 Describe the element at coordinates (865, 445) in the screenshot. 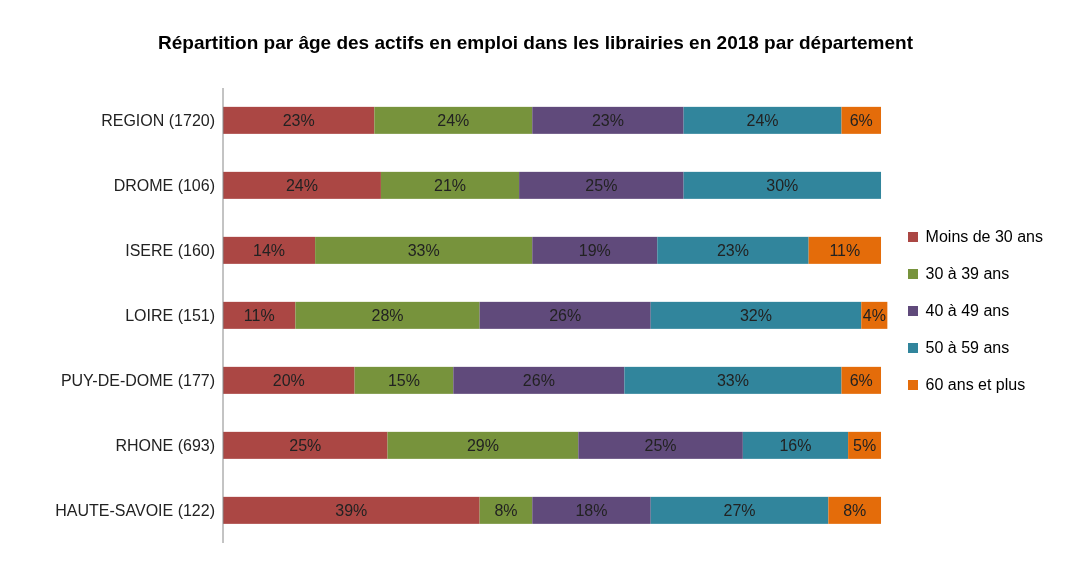

I see `data-label: 5%` at that location.